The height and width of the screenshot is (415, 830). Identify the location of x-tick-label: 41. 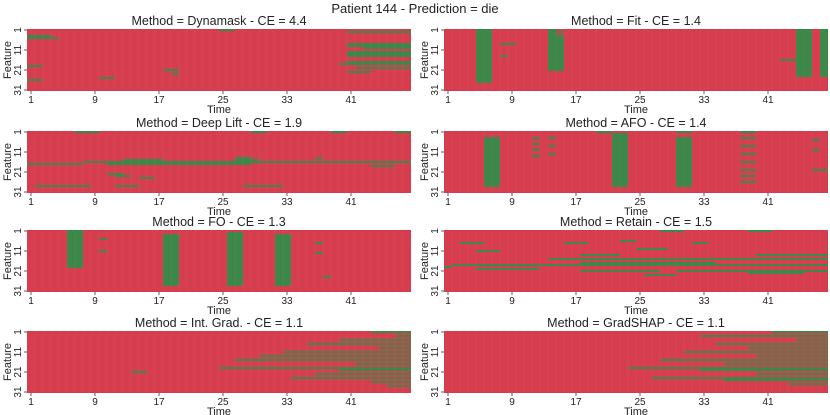
(768, 100).